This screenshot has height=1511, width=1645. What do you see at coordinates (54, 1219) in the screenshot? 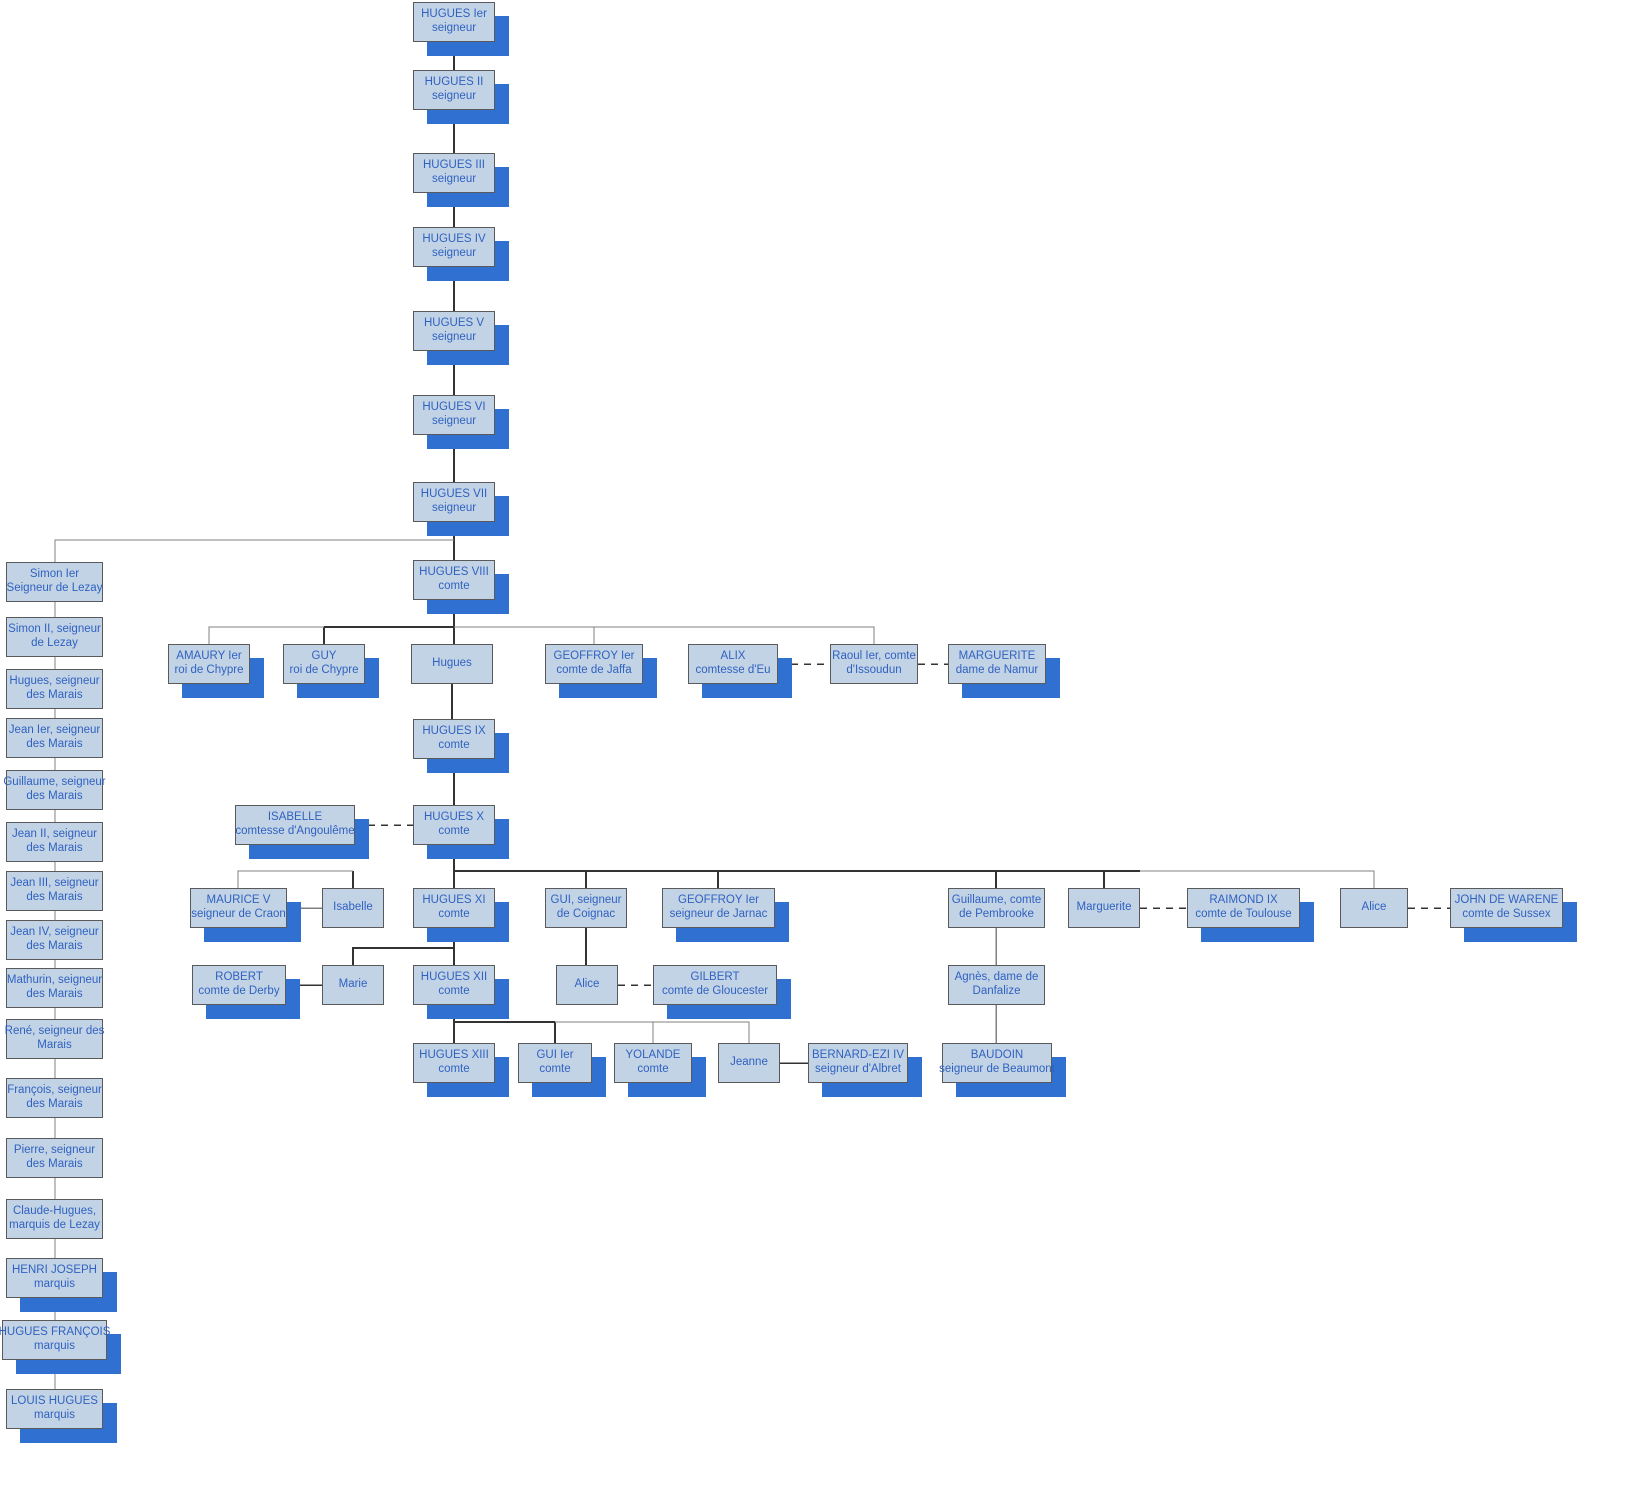
I see `person-node: Claude-Hugues, marquis de Lezay` at bounding box center [54, 1219].